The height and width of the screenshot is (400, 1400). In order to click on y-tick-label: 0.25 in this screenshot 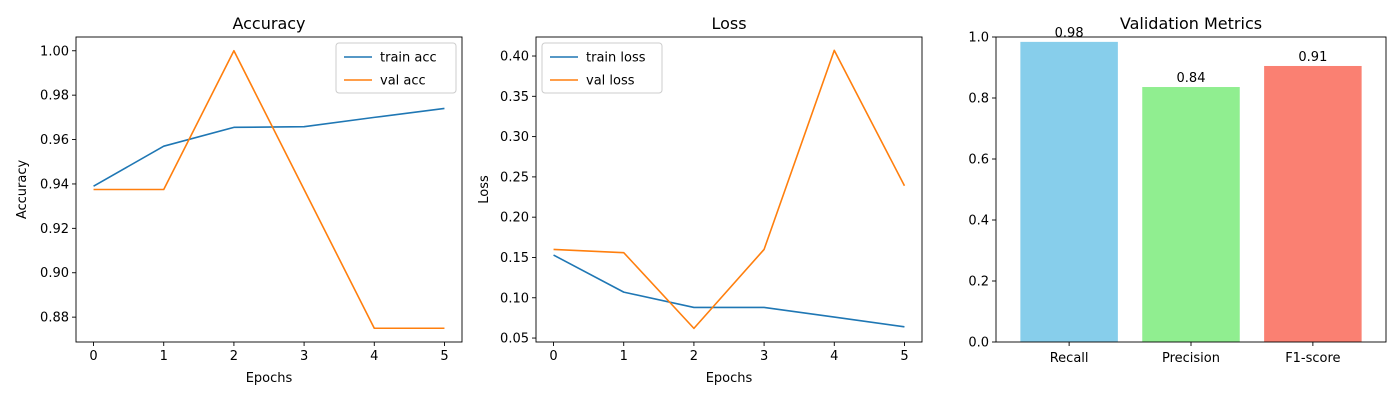, I will do `click(514, 177)`.